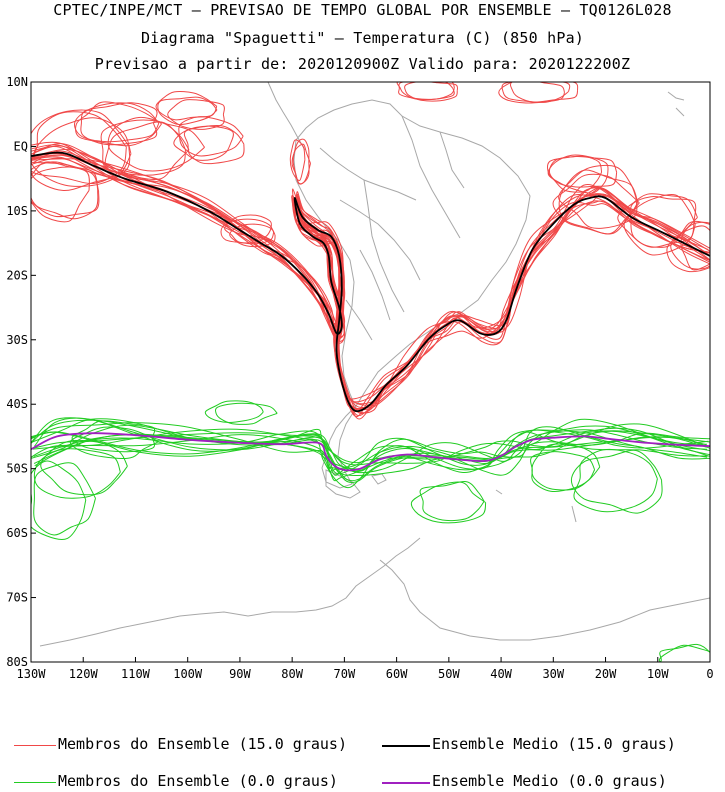 The image size is (725, 792). What do you see at coordinates (17, 340) in the screenshot?
I see `lat-label: 30S` at bounding box center [17, 340].